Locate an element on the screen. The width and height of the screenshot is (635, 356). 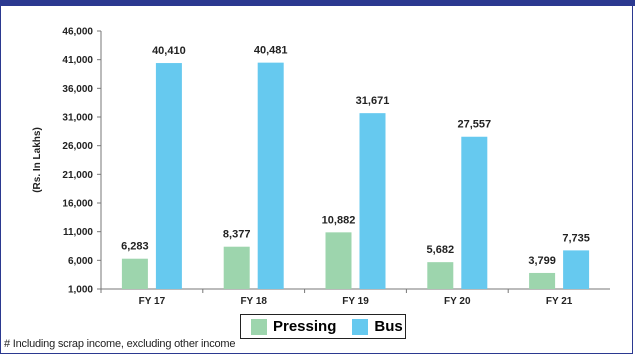
top-accent-bar is located at coordinates (317, 3).